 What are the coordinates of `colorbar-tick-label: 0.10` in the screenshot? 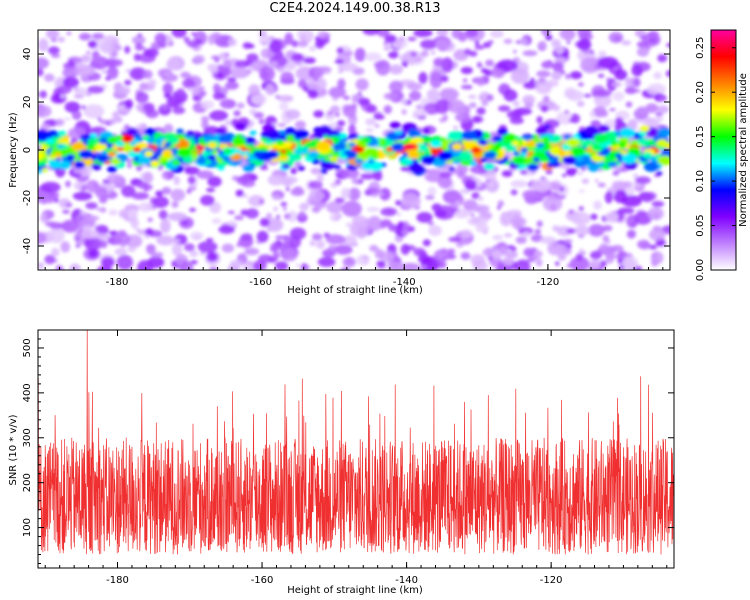 It's located at (700, 181).